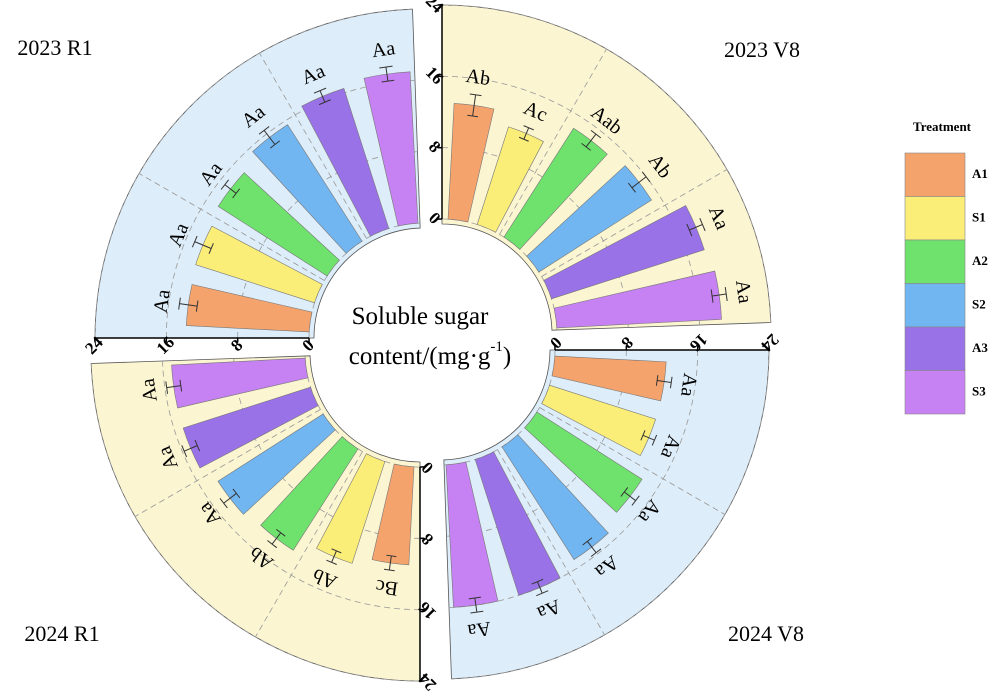 The height and width of the screenshot is (694, 1005). What do you see at coordinates (979, 390) in the screenshot?
I see `legend-label: S3` at bounding box center [979, 390].